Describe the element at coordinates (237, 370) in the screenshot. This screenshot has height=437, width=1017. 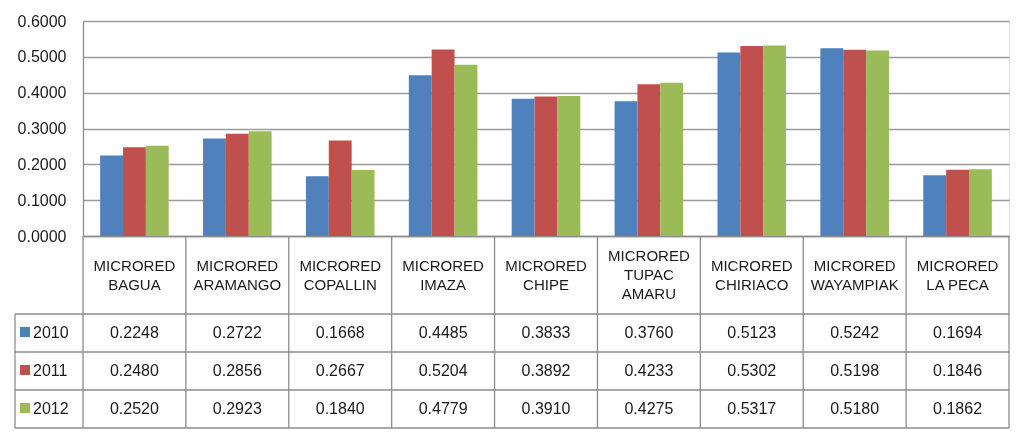
I see `data-label: 0.2856` at that location.